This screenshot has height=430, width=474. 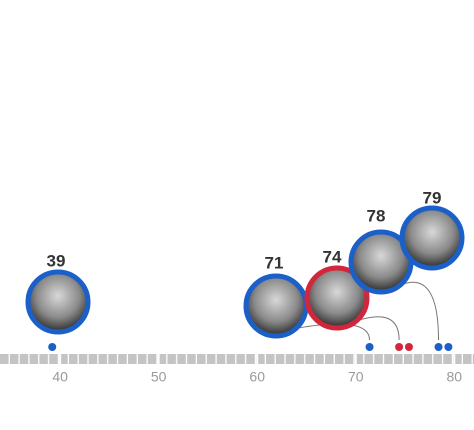 What do you see at coordinates (274, 262) in the screenshot?
I see `age-label: 71` at bounding box center [274, 262].